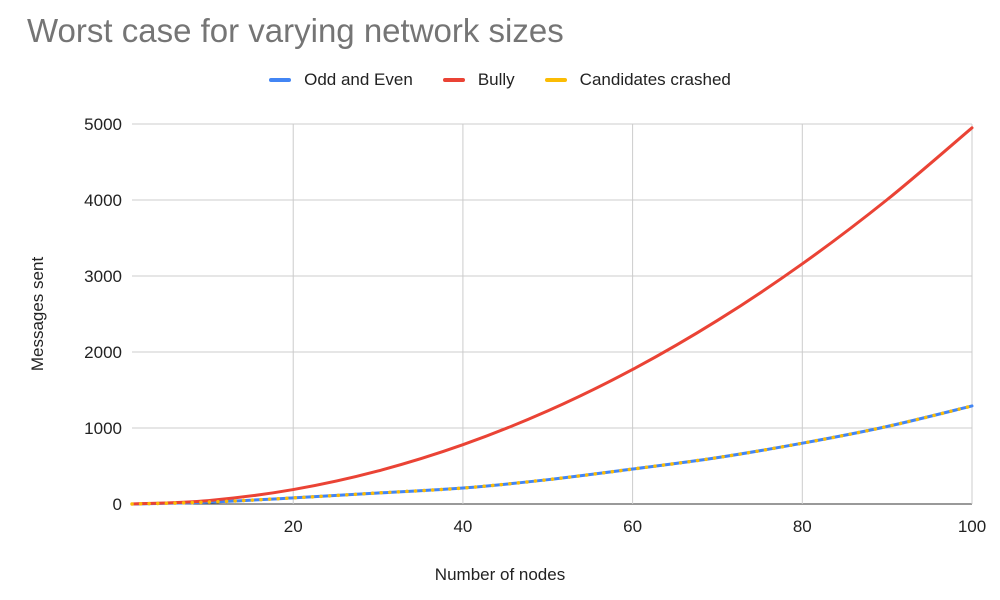 This screenshot has height=600, width=1000. What do you see at coordinates (117, 504) in the screenshot?
I see `y-tick-label: 0` at bounding box center [117, 504].